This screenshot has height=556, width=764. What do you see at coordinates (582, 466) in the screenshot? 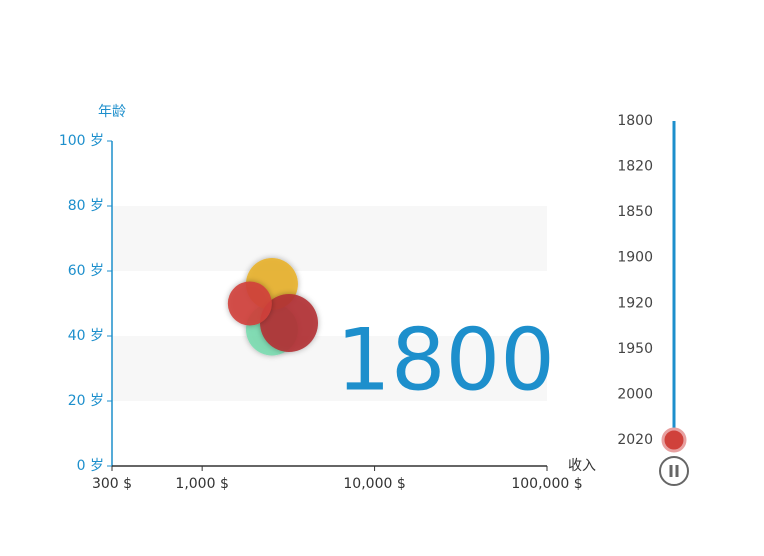
I see `x-axis-name: 收入` at bounding box center [582, 466].